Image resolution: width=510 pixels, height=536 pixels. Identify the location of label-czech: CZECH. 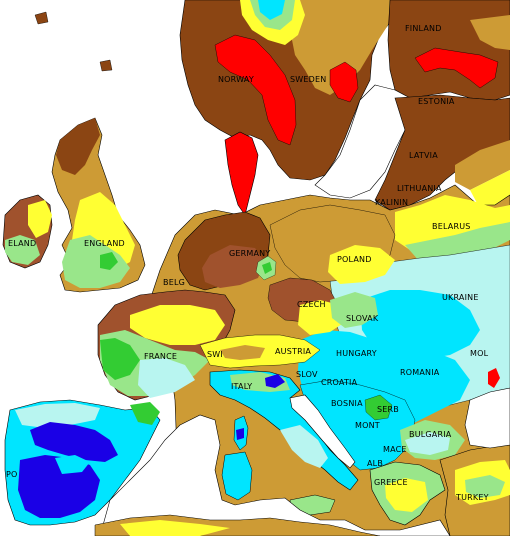
(311, 304).